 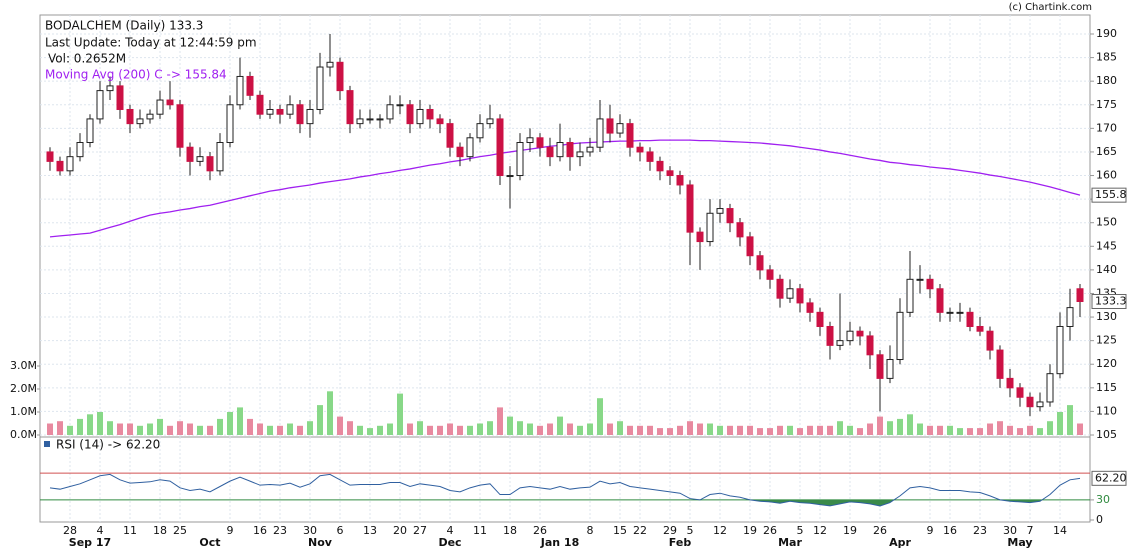 I want to click on x-tick-label: 12, so click(x=720, y=530).